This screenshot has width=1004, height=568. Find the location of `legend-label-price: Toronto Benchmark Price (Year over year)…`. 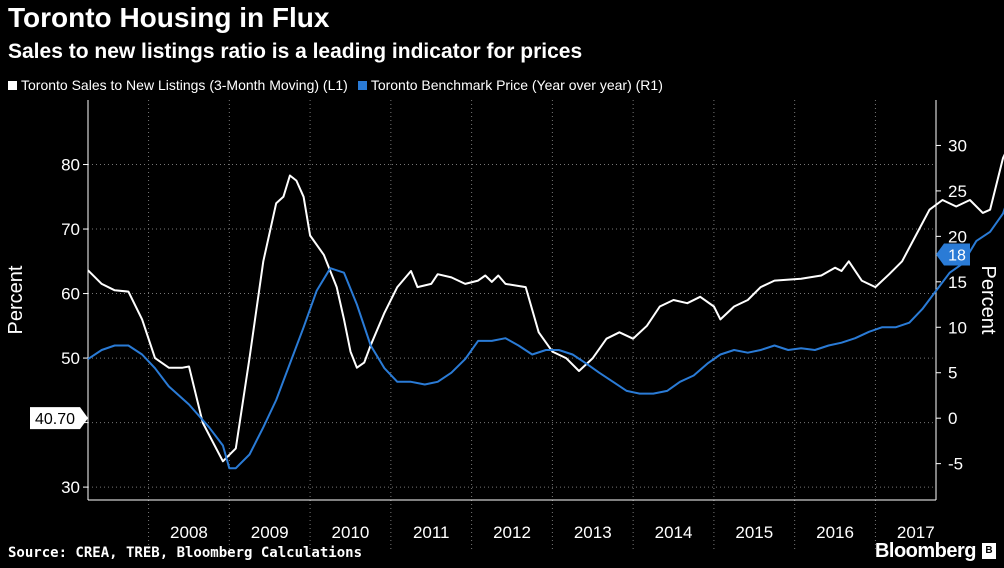

legend-label-price: Toronto Benchmark Price (Year over year)… is located at coordinates (516, 85).